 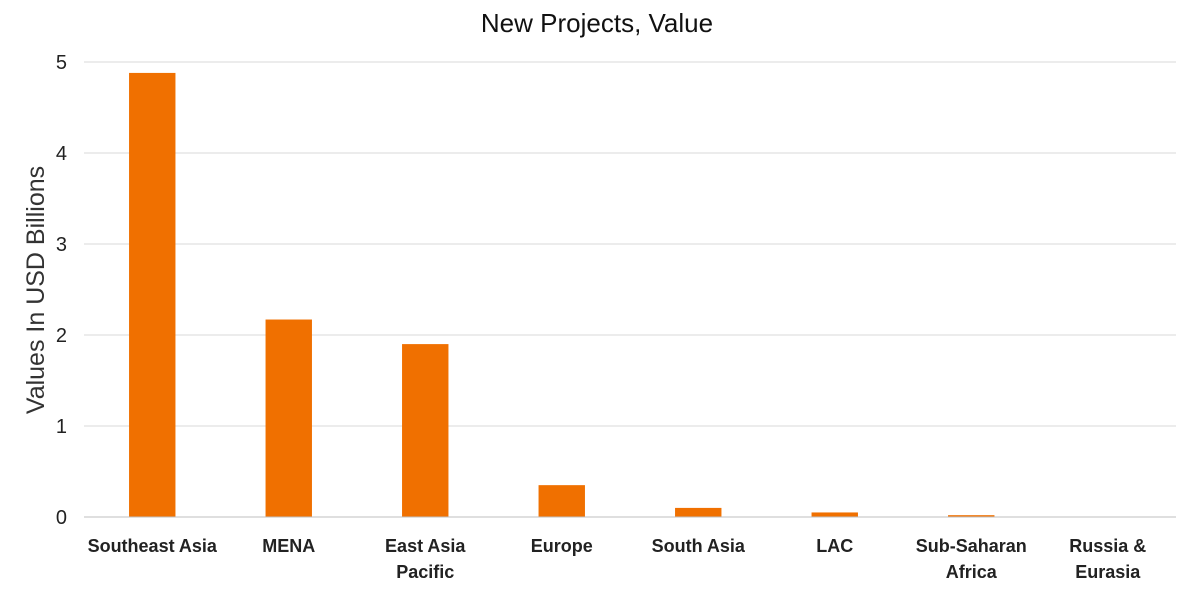 I want to click on x-tick-label-line: MENA, so click(x=288, y=546).